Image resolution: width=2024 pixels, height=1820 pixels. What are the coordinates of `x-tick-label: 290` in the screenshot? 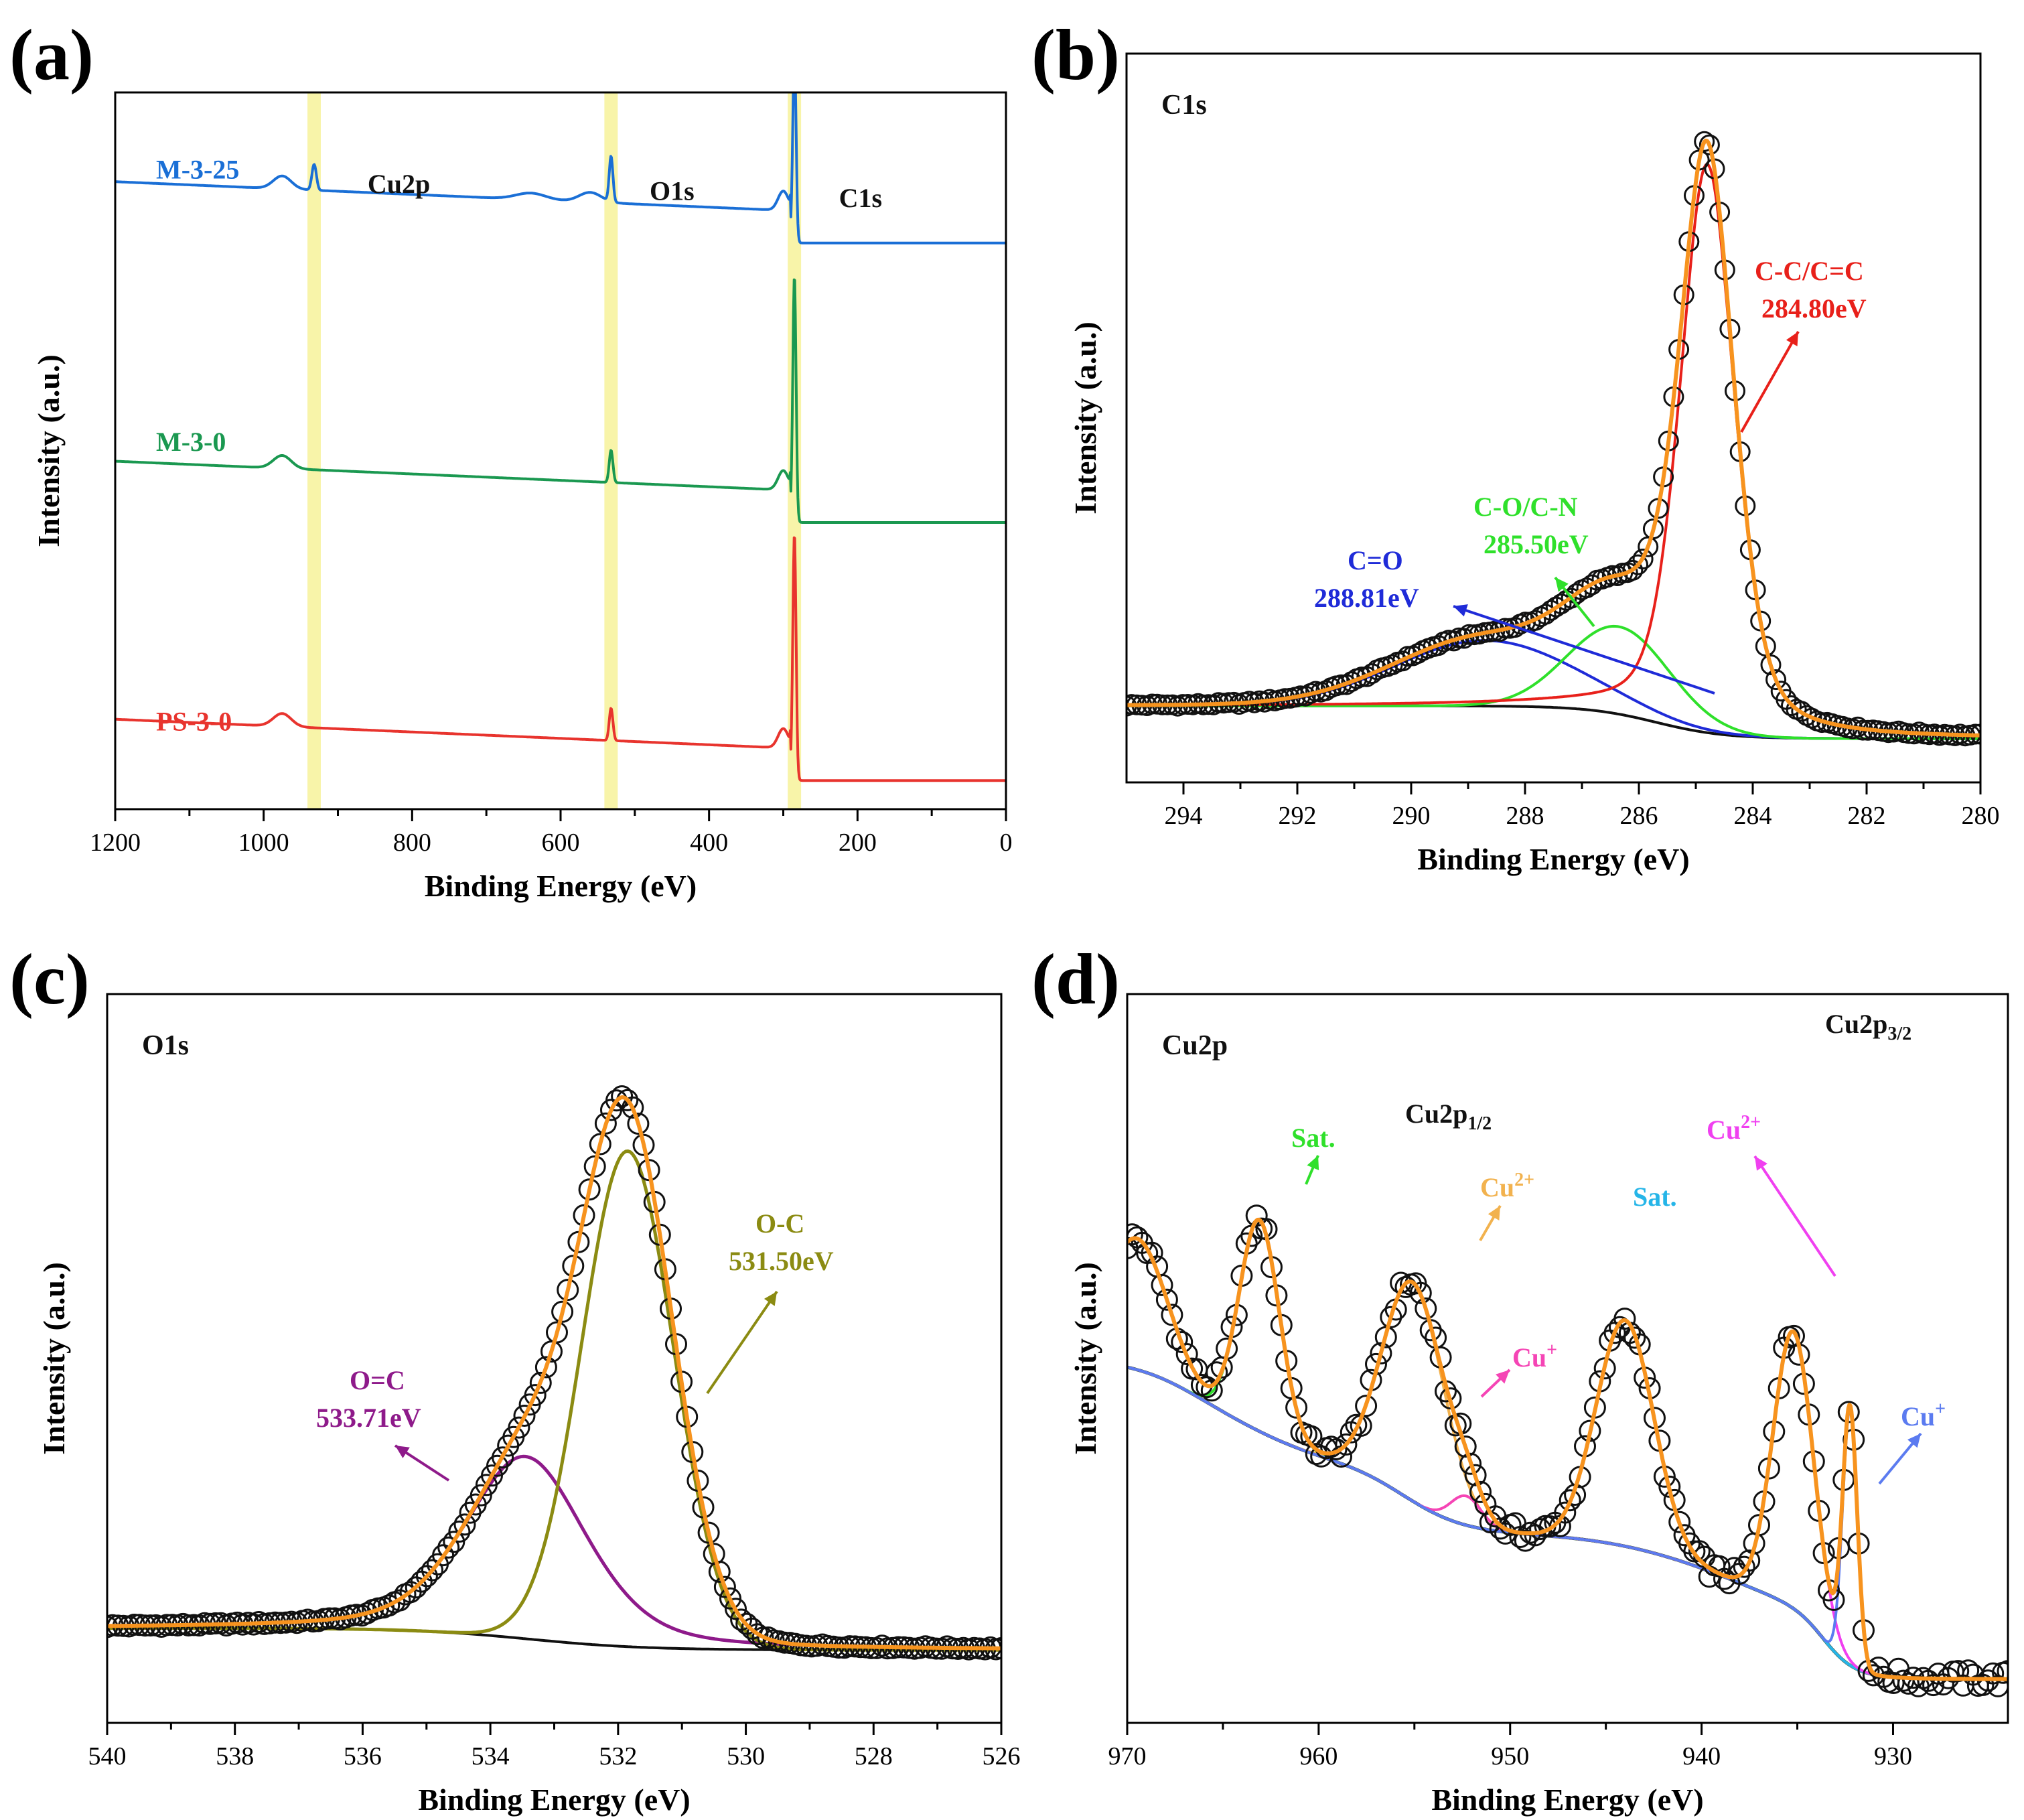 It's located at (1411, 816).